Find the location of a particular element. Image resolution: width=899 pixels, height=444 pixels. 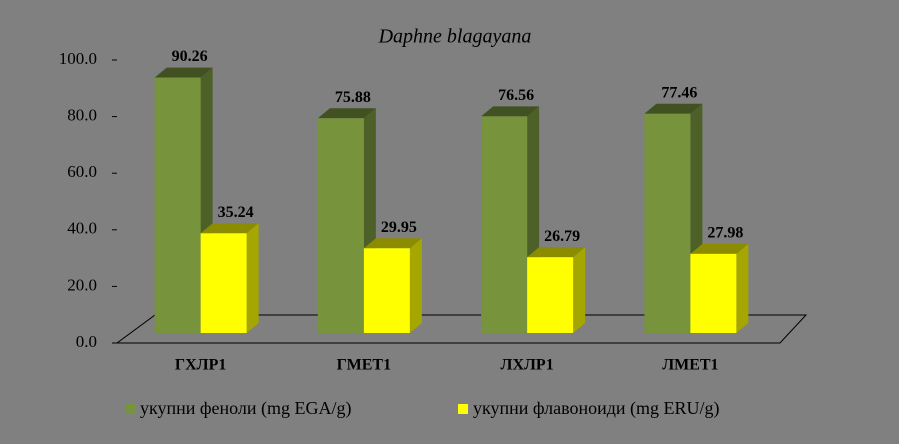

x-tick-label: ЛМЕТ1 is located at coordinates (690, 365).